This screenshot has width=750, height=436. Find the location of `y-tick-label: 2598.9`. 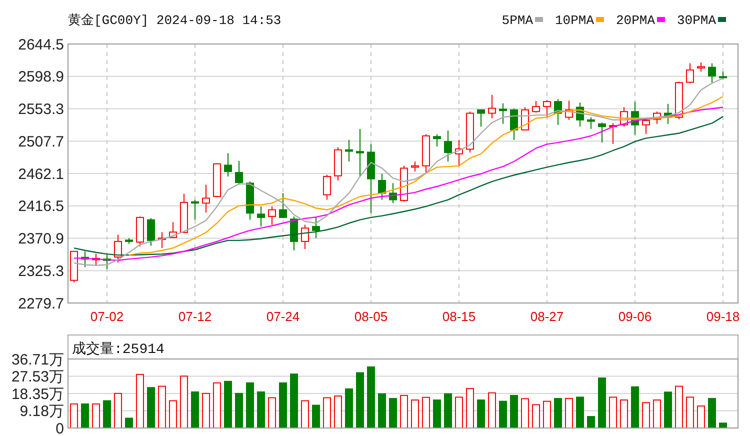

y-tick-label: 2598.9 is located at coordinates (41, 77).